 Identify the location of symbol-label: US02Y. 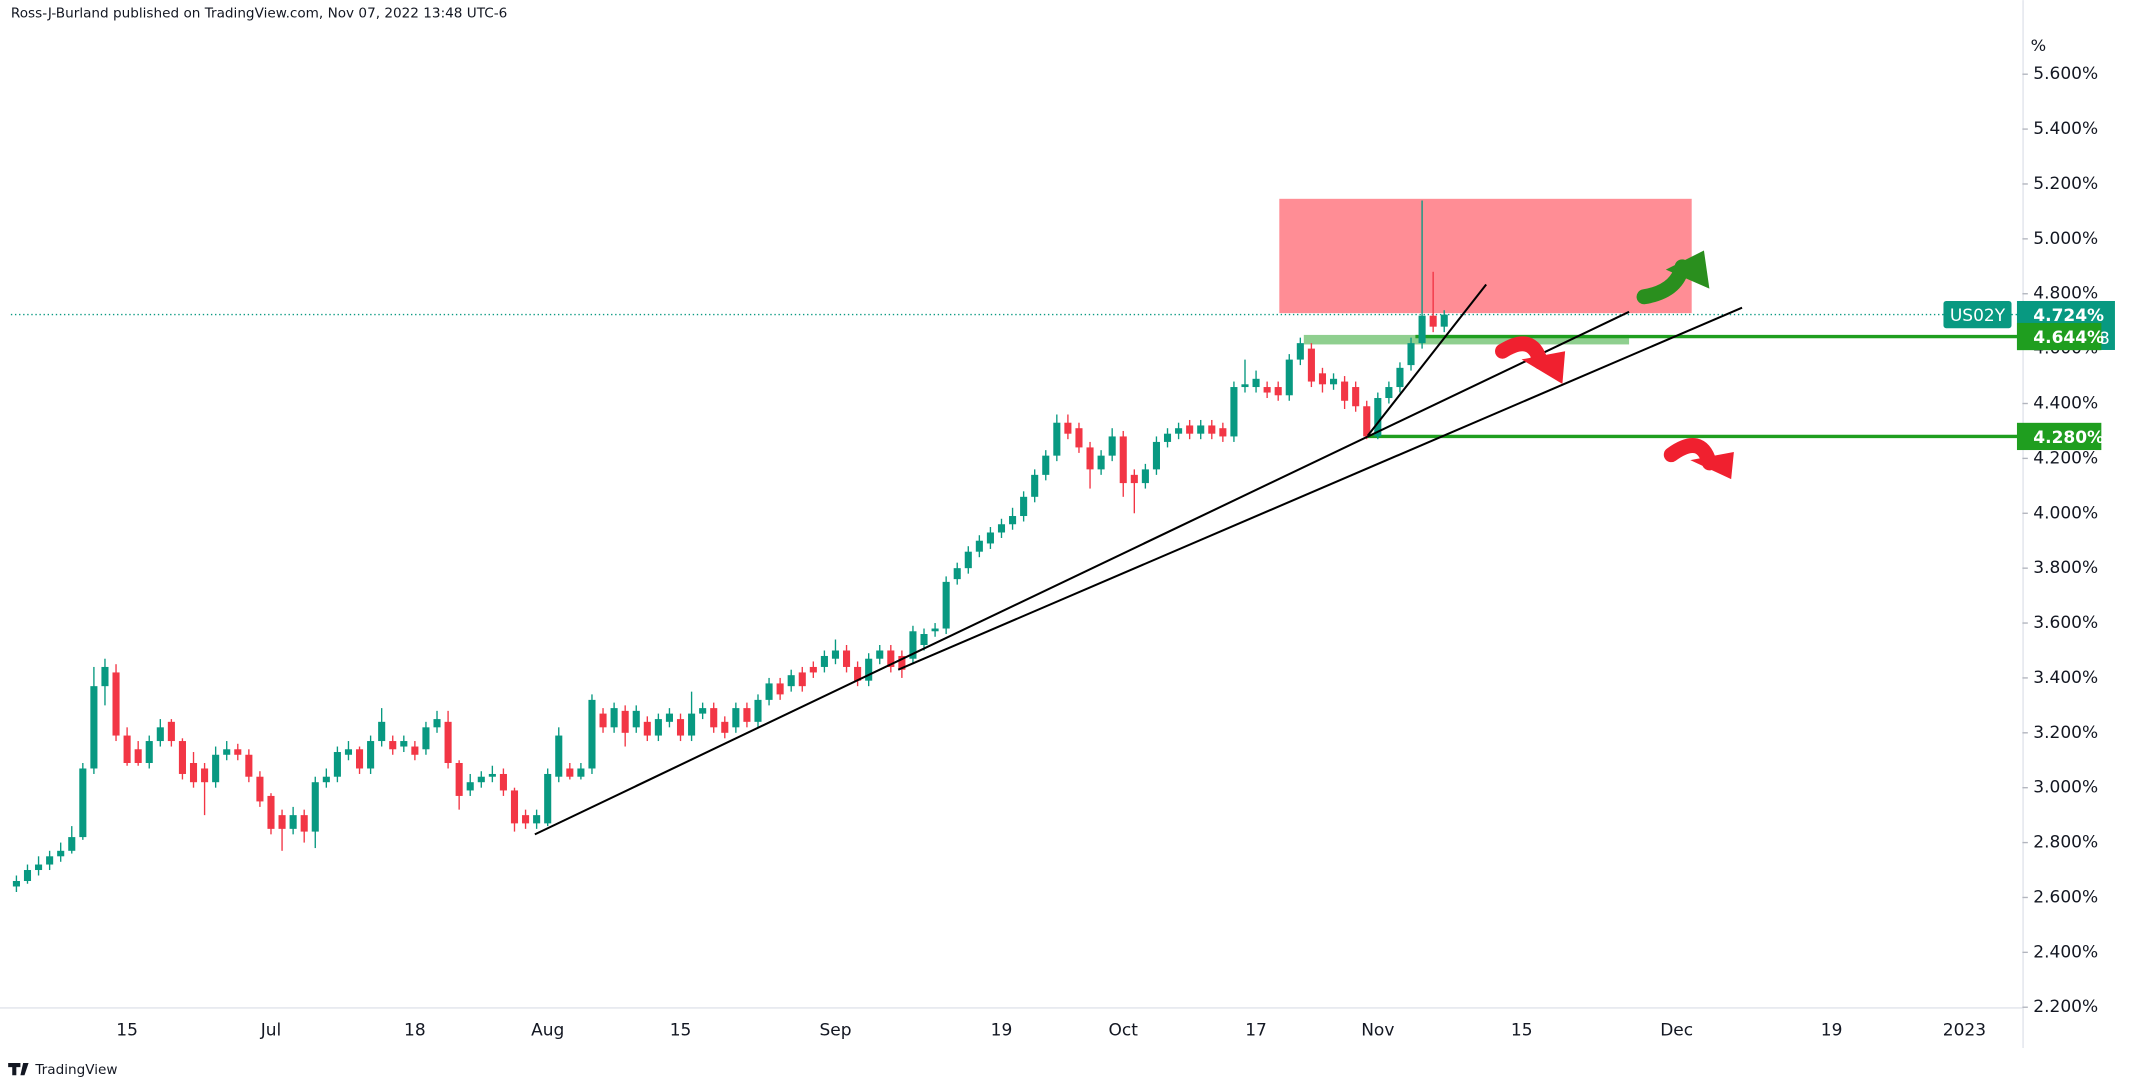
(1978, 316).